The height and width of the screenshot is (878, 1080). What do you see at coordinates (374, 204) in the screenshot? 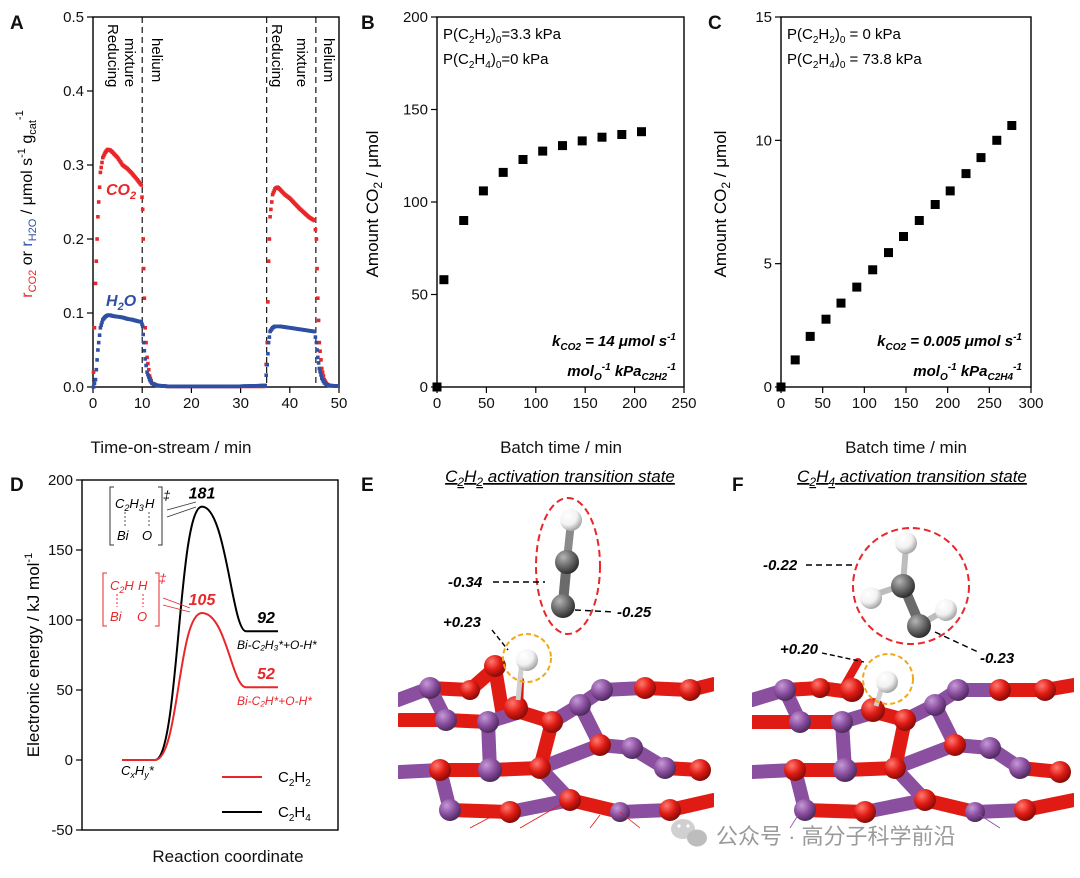
I see `panel-b-ylabel: Amount CO2 / μmol` at bounding box center [374, 204].